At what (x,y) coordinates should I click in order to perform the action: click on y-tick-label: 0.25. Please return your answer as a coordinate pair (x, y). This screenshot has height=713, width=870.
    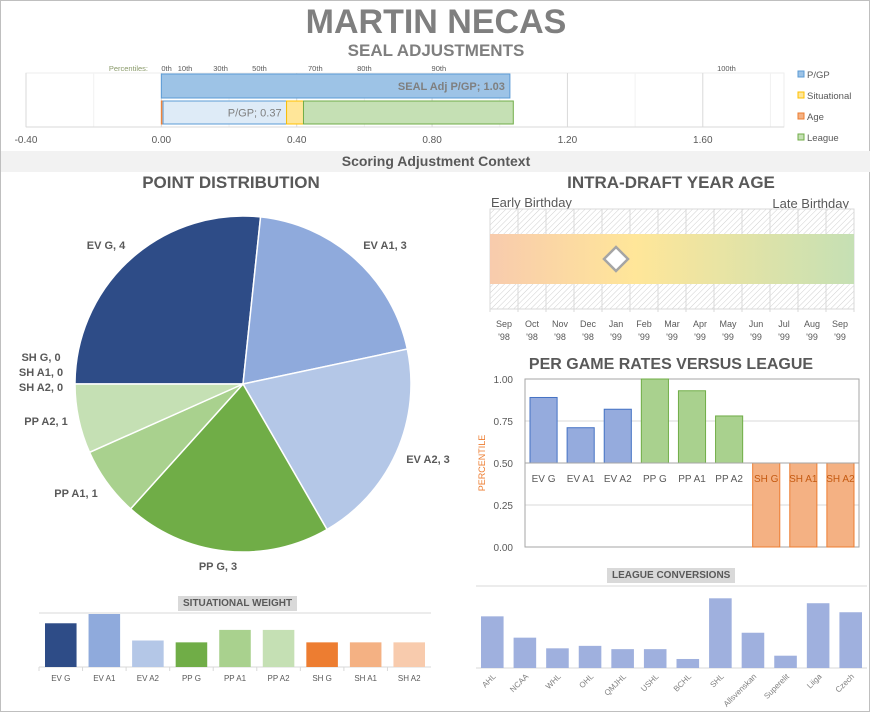
    Looking at the image, I should click on (504, 506).